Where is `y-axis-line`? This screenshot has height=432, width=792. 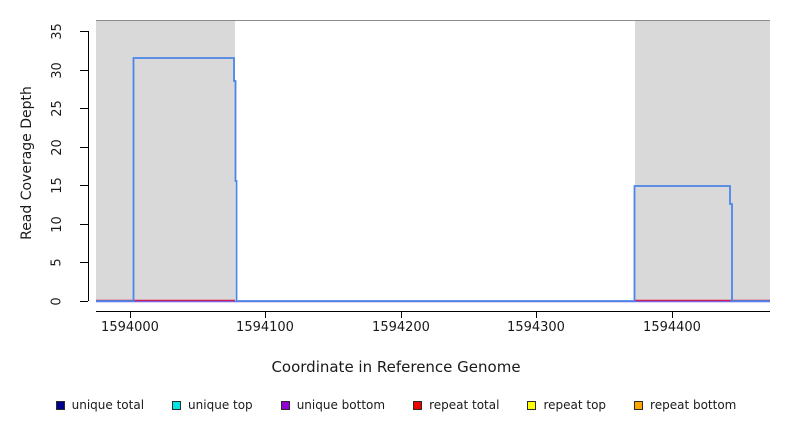
y-axis-line is located at coordinates (88, 166).